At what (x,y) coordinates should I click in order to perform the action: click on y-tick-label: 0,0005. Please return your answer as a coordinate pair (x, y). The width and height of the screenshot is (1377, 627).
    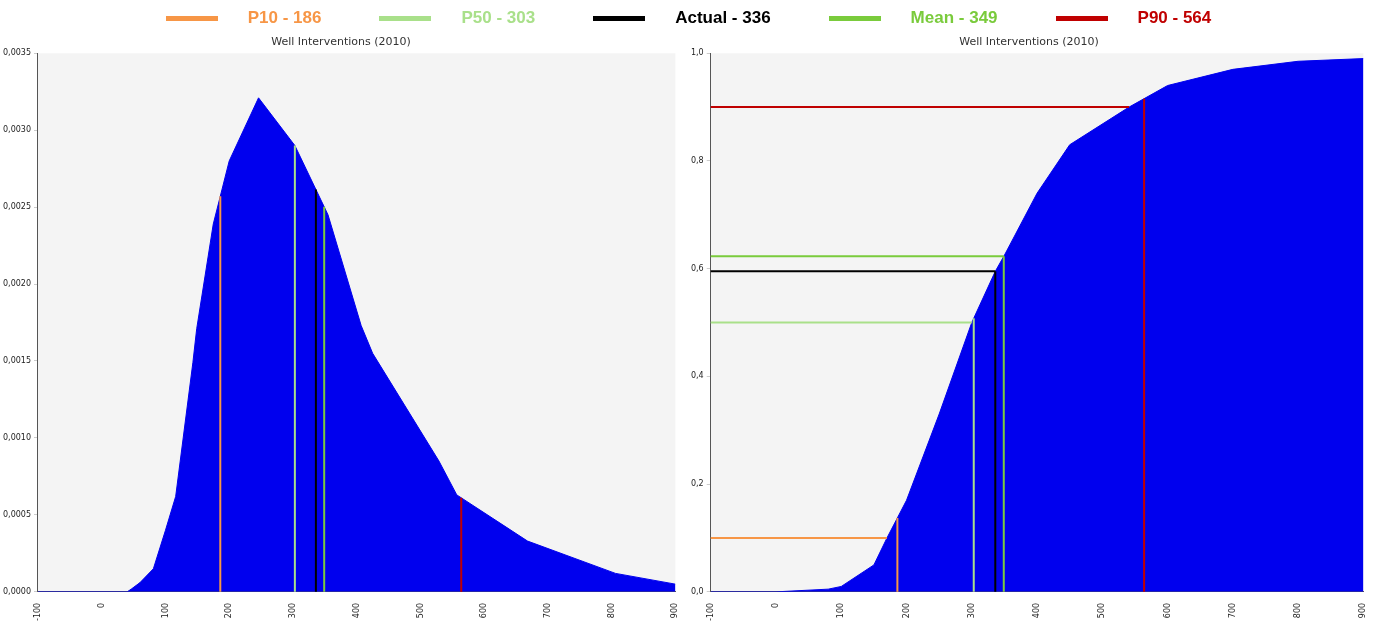
    Looking at the image, I should click on (16, 514).